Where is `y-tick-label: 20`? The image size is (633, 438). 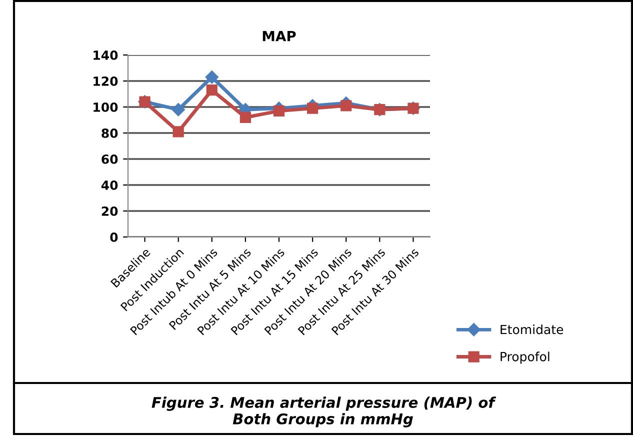
y-tick-label: 20 is located at coordinates (110, 211).